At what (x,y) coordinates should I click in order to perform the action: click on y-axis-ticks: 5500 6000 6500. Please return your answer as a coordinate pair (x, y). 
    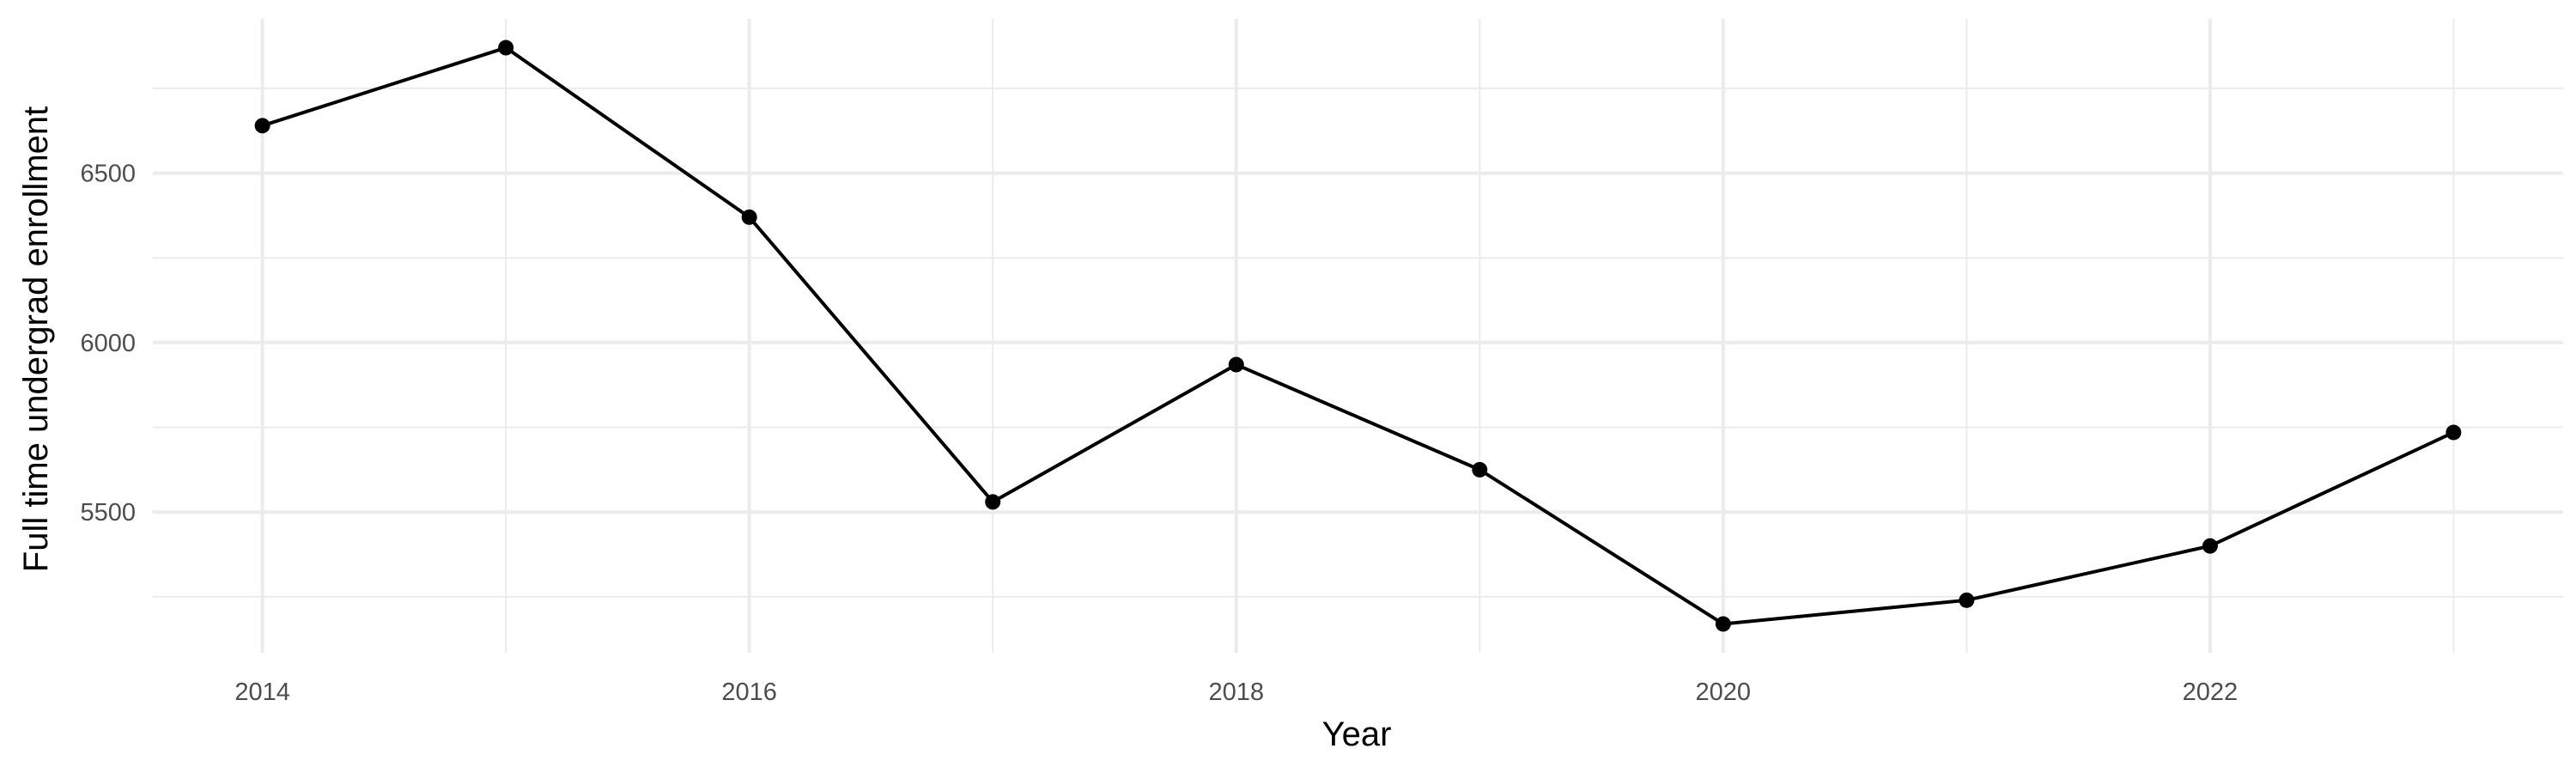
    Looking at the image, I should click on (108, 344).